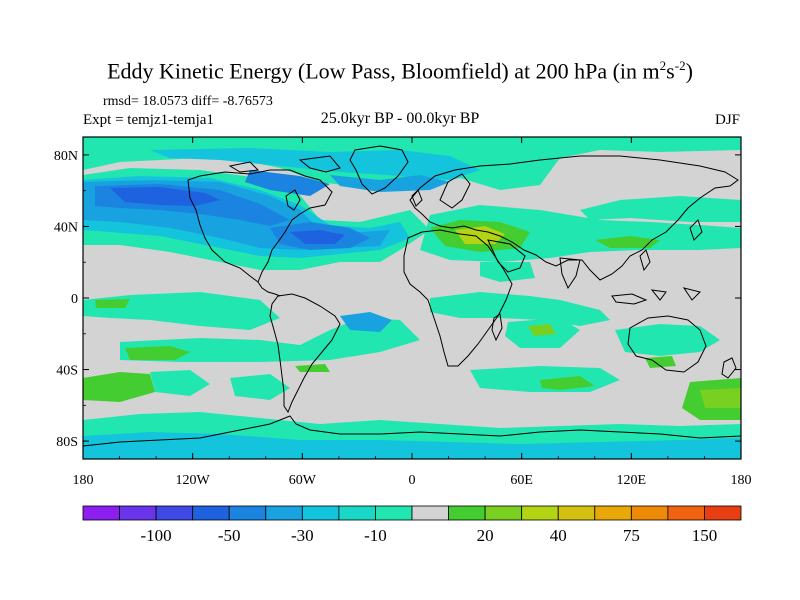 Image resolution: width=800 pixels, height=600 pixels. I want to click on coast-antarctica, so click(412, 431).